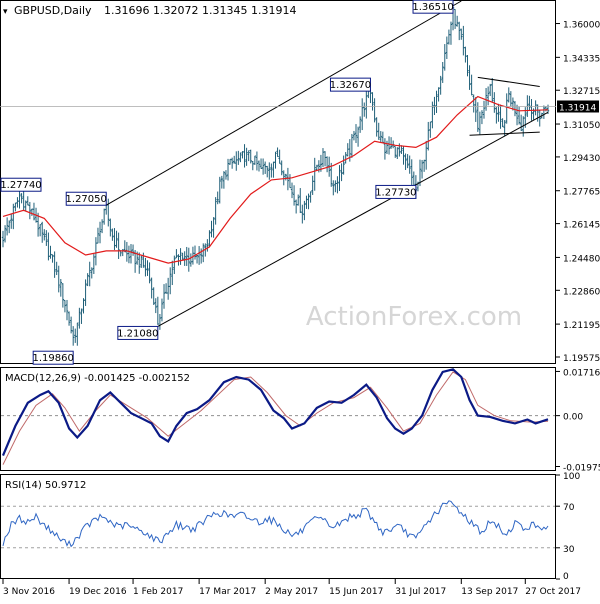  Describe the element at coordinates (350, 84) in the screenshot. I see `price-annotation: 1.32670` at that location.